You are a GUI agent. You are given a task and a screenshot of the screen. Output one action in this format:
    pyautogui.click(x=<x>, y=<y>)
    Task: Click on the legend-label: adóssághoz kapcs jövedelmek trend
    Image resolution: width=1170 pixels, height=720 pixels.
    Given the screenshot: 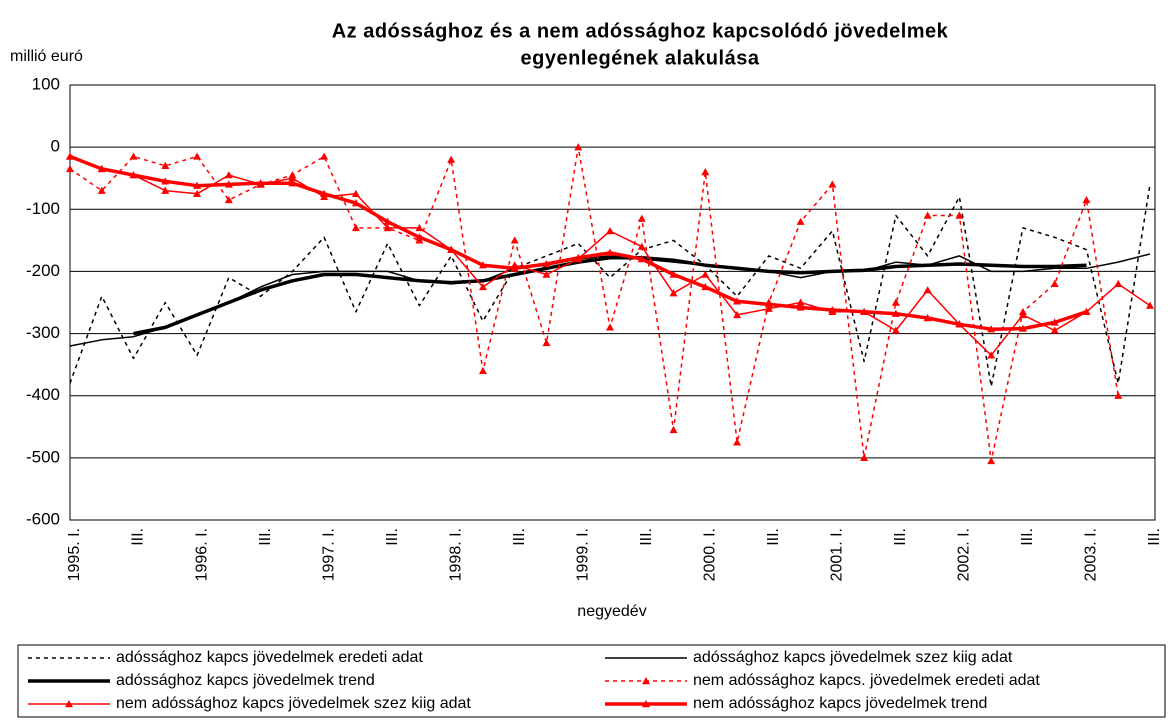 What is the action you would take?
    pyautogui.click(x=245, y=680)
    